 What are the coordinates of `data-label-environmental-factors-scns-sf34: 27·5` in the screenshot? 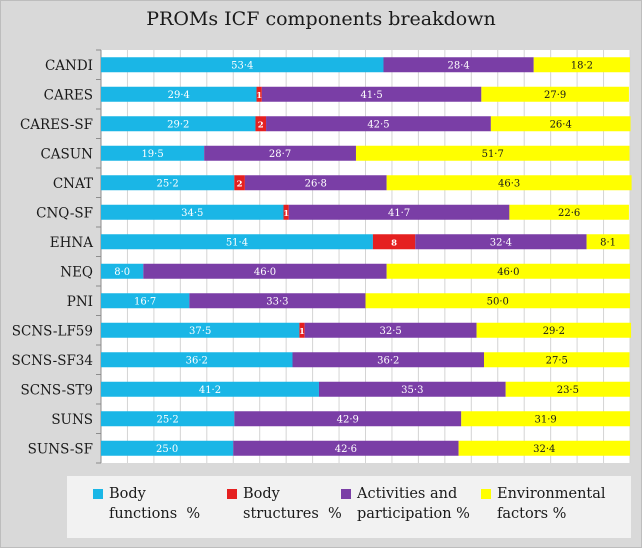 It's located at (557, 360).